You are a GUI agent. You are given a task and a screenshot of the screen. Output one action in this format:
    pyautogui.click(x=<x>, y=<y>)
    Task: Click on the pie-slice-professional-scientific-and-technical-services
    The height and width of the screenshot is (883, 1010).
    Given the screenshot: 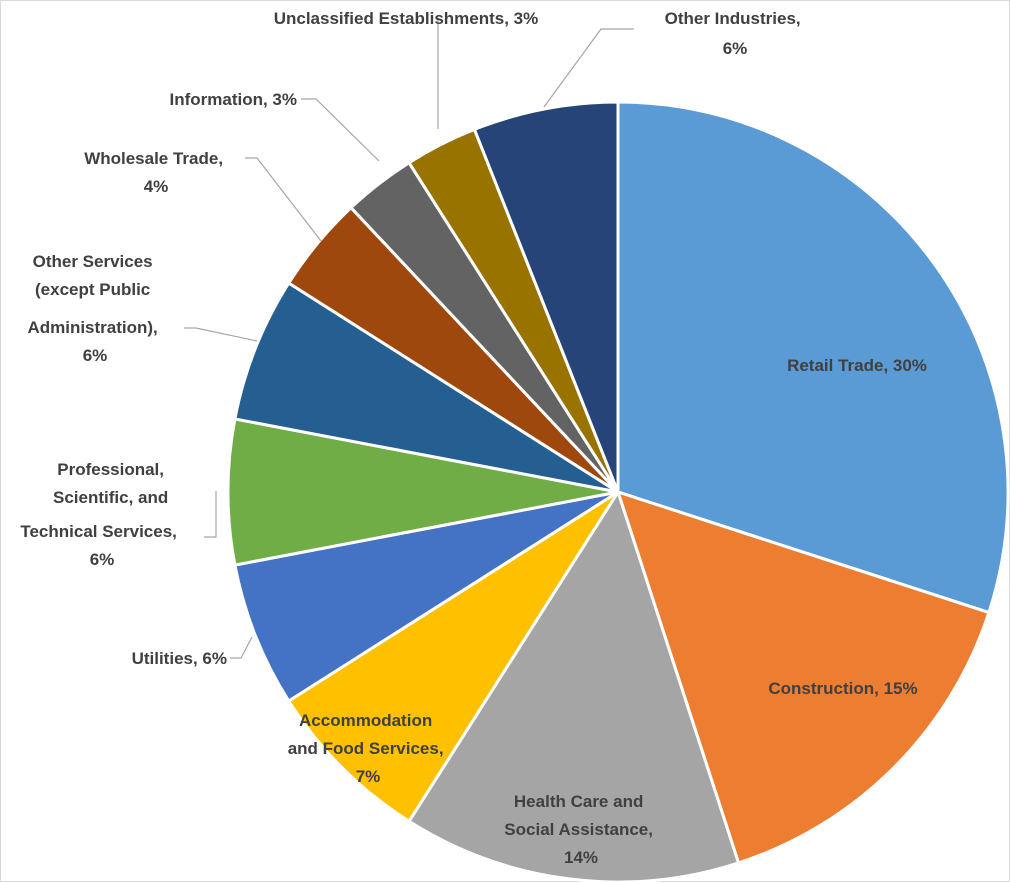 What is the action you would take?
    pyautogui.click(x=422, y=492)
    